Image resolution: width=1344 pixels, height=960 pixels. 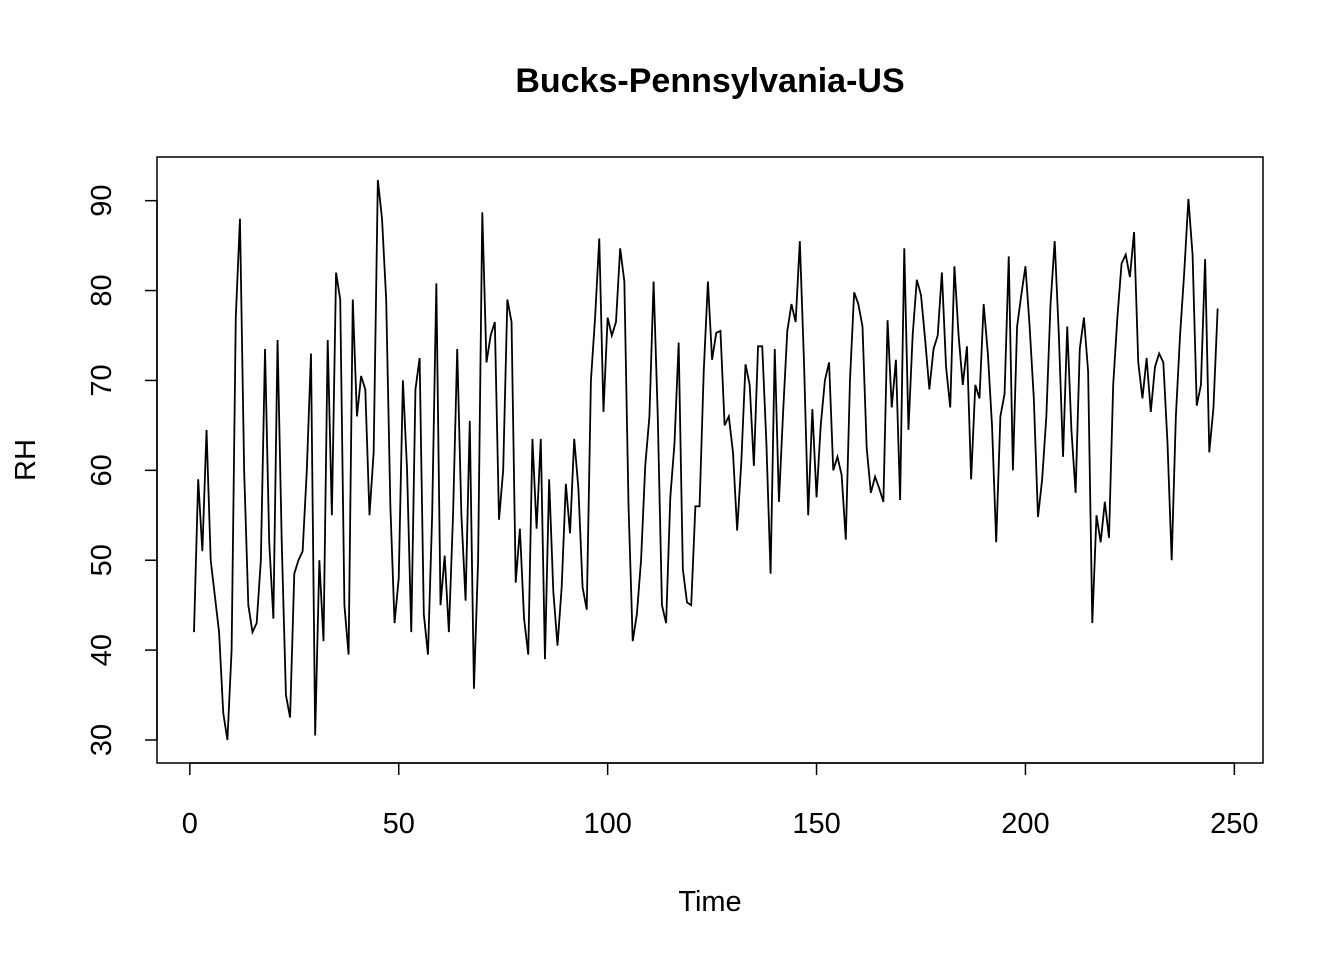 What do you see at coordinates (709, 81) in the screenshot?
I see `chart-title: Bucks-Pennsylvania-US` at bounding box center [709, 81].